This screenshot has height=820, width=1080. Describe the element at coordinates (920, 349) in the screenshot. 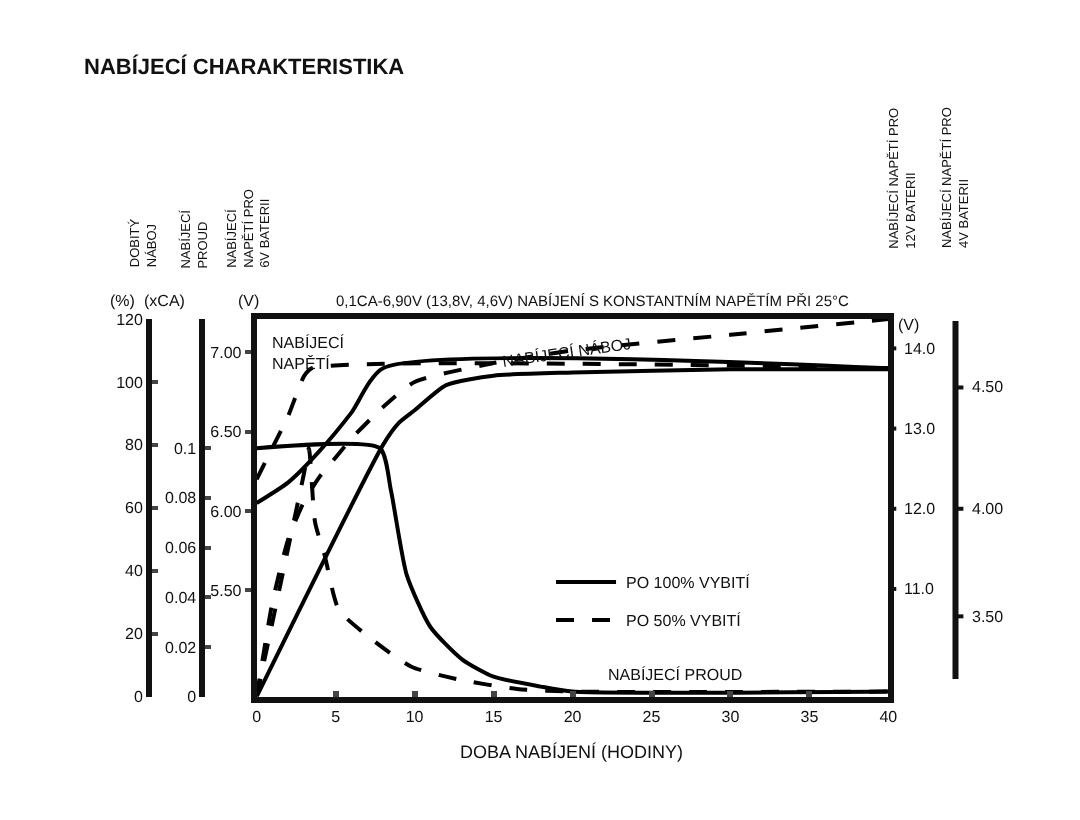

I see `text: 14.0` at that location.